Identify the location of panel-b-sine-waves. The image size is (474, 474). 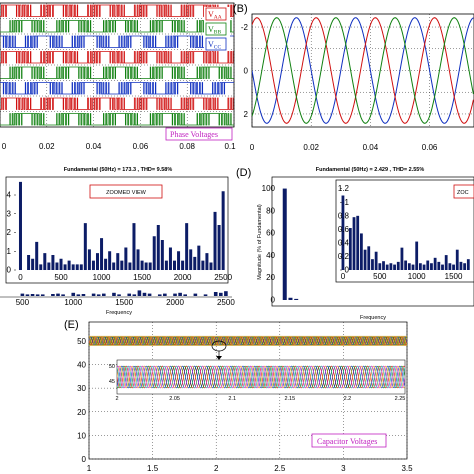
(363, 70).